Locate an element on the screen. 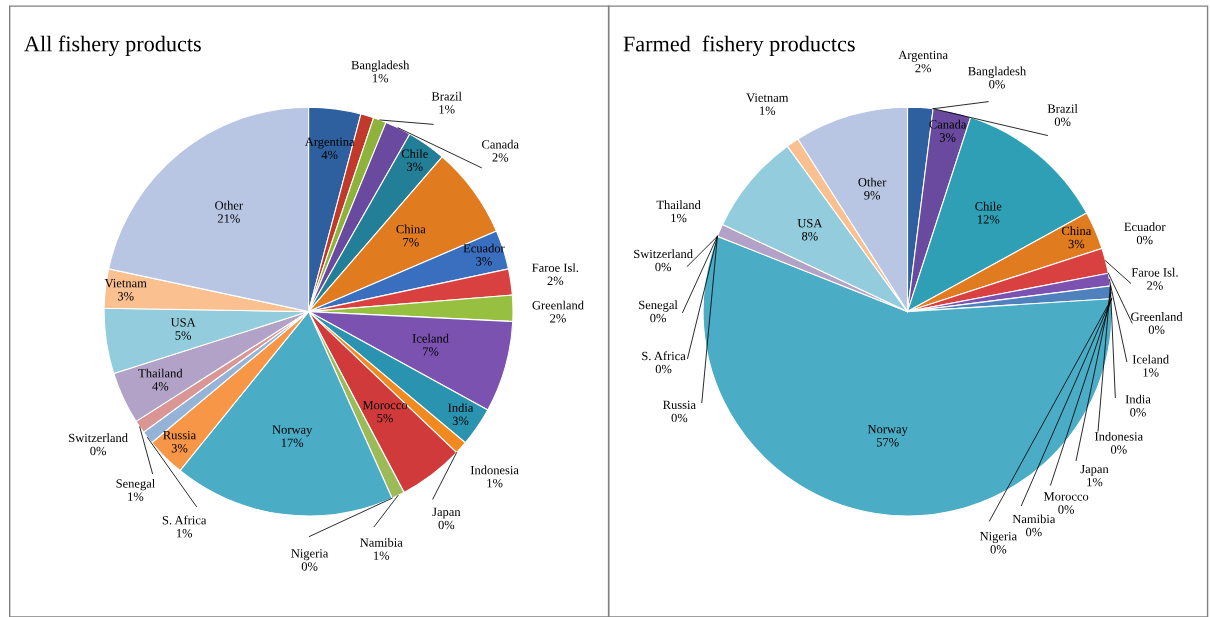 Image resolution: width=1210 pixels, height=617 pixels. slice-label: Japan is located at coordinates (1094, 470).